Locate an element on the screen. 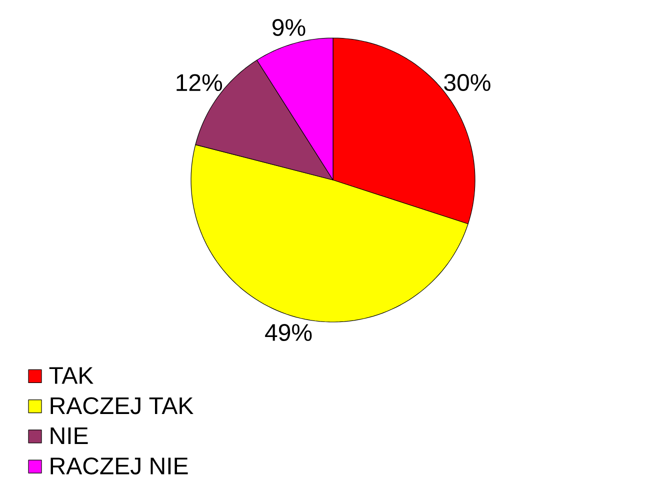  data-label: 9% is located at coordinates (289, 27).